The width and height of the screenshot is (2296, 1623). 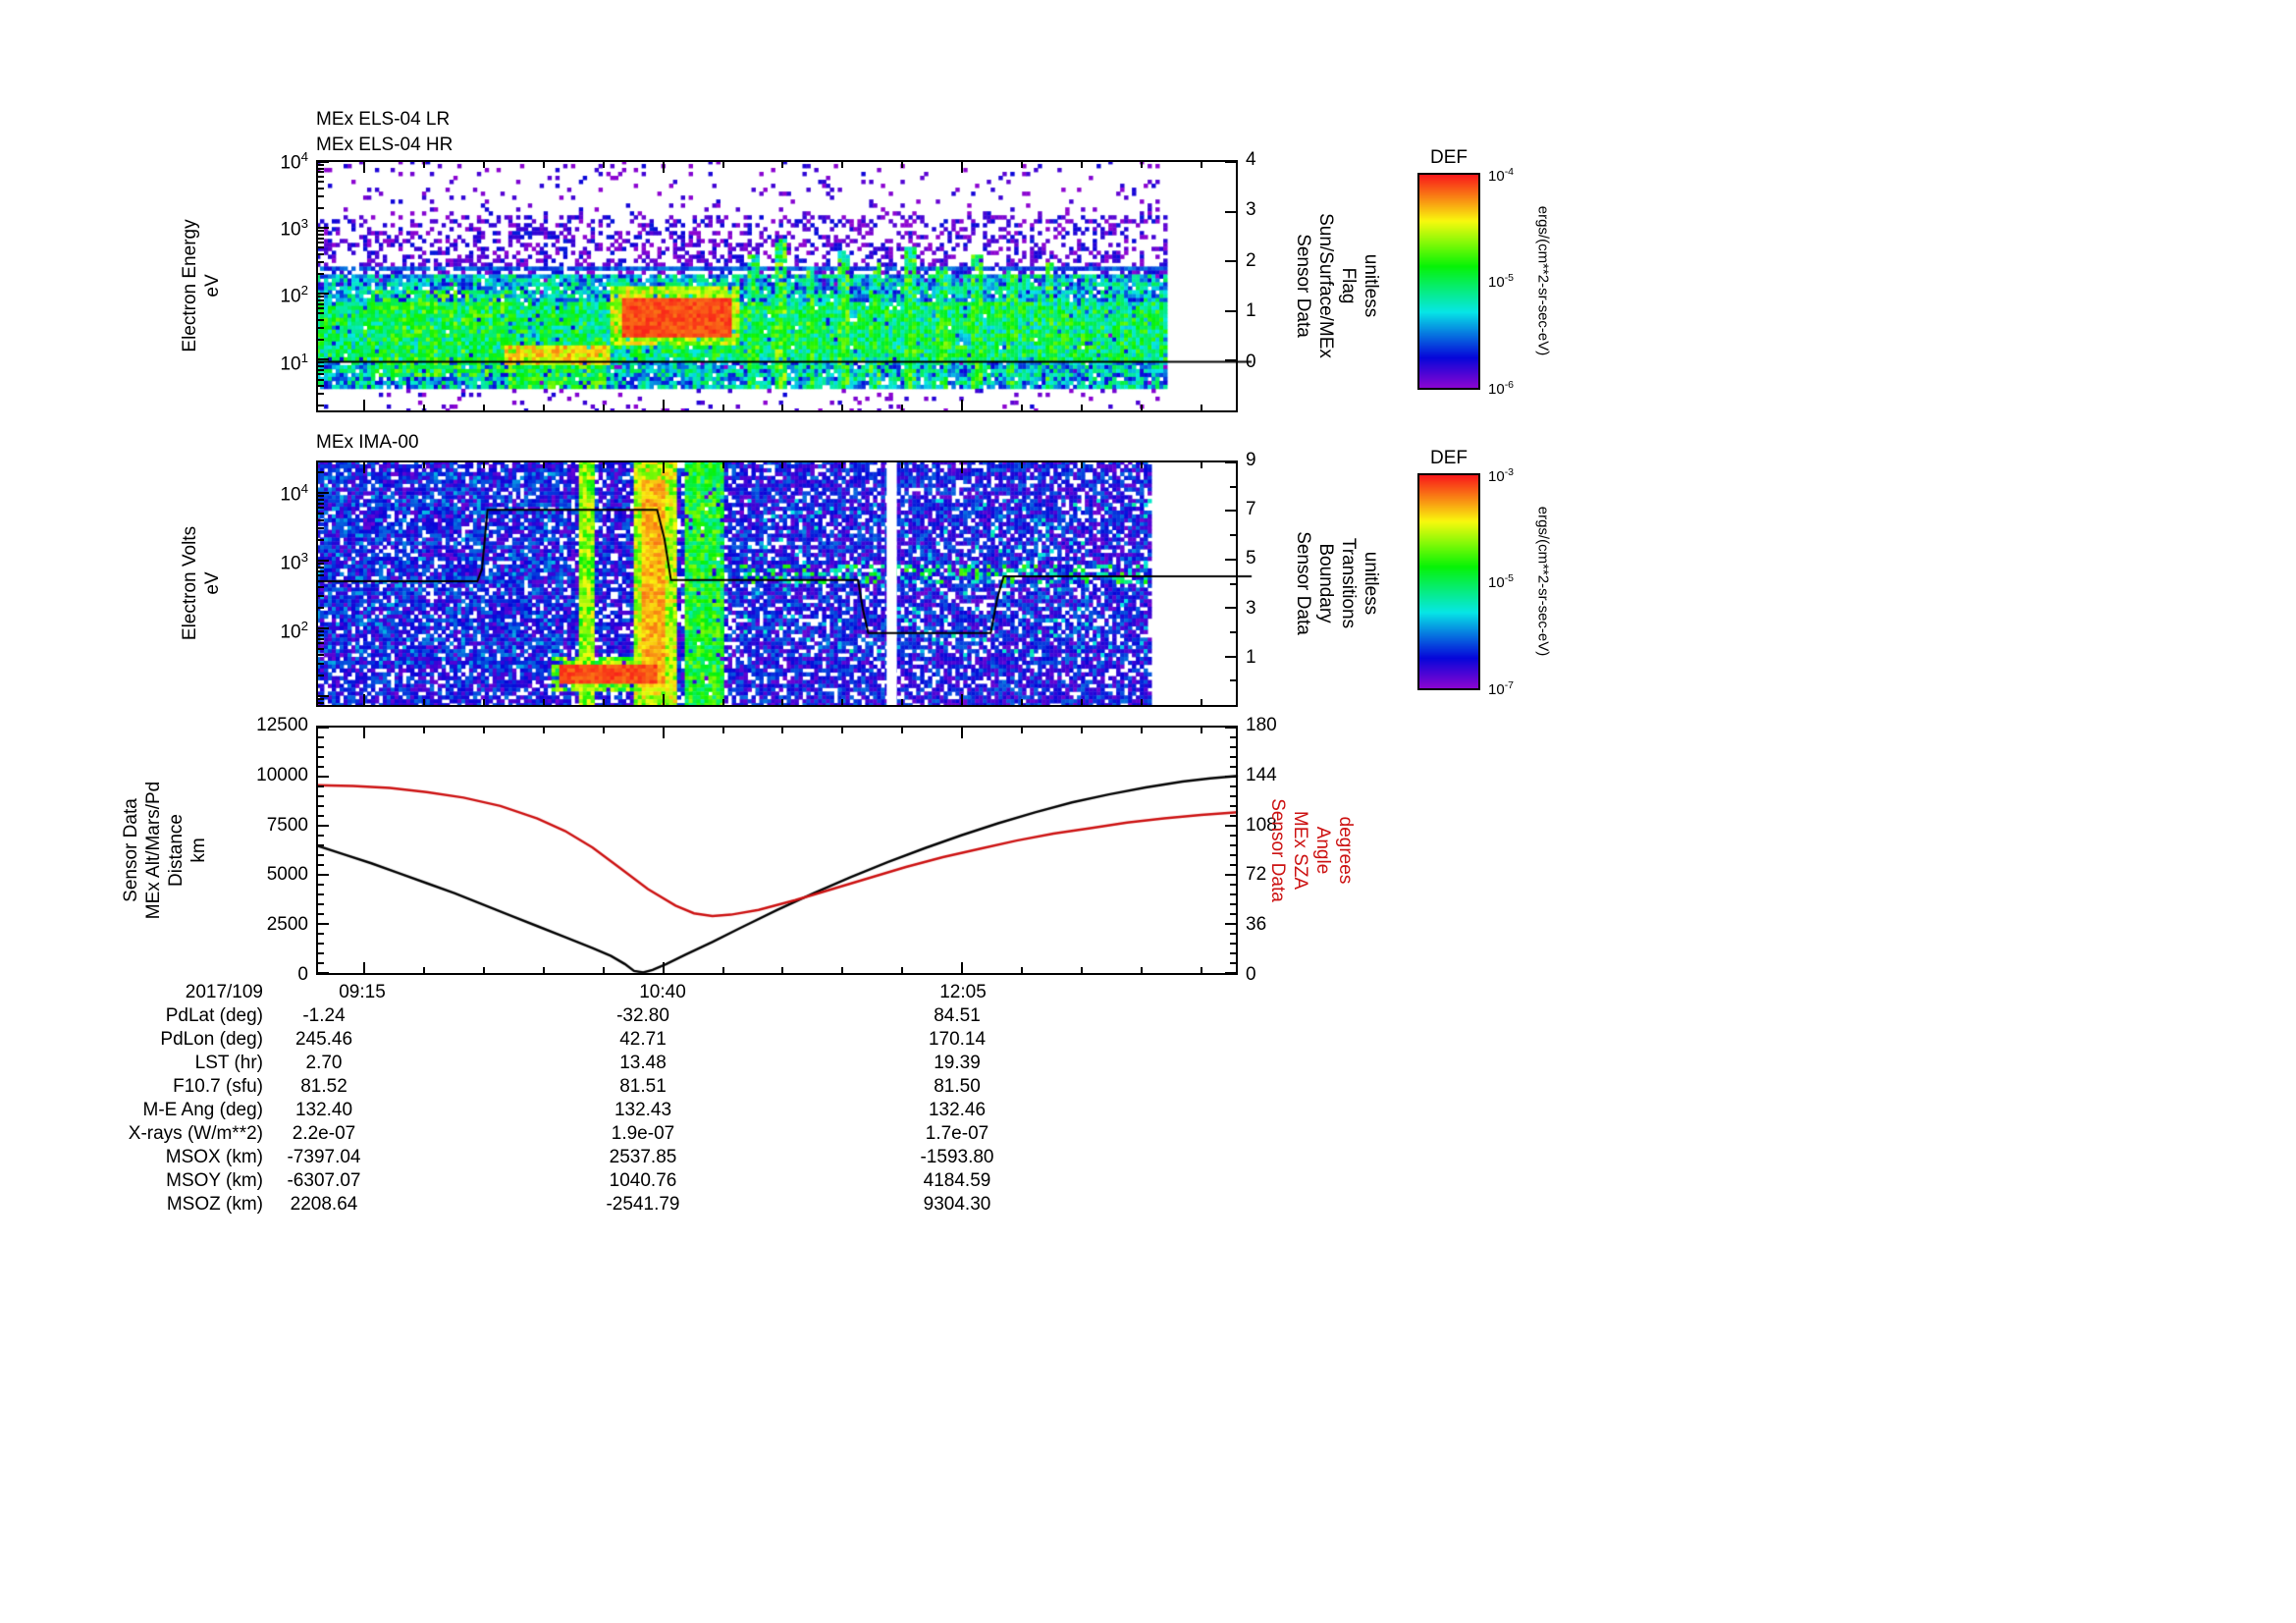 I want to click on table-cell: -1593.80, so click(x=957, y=1157).